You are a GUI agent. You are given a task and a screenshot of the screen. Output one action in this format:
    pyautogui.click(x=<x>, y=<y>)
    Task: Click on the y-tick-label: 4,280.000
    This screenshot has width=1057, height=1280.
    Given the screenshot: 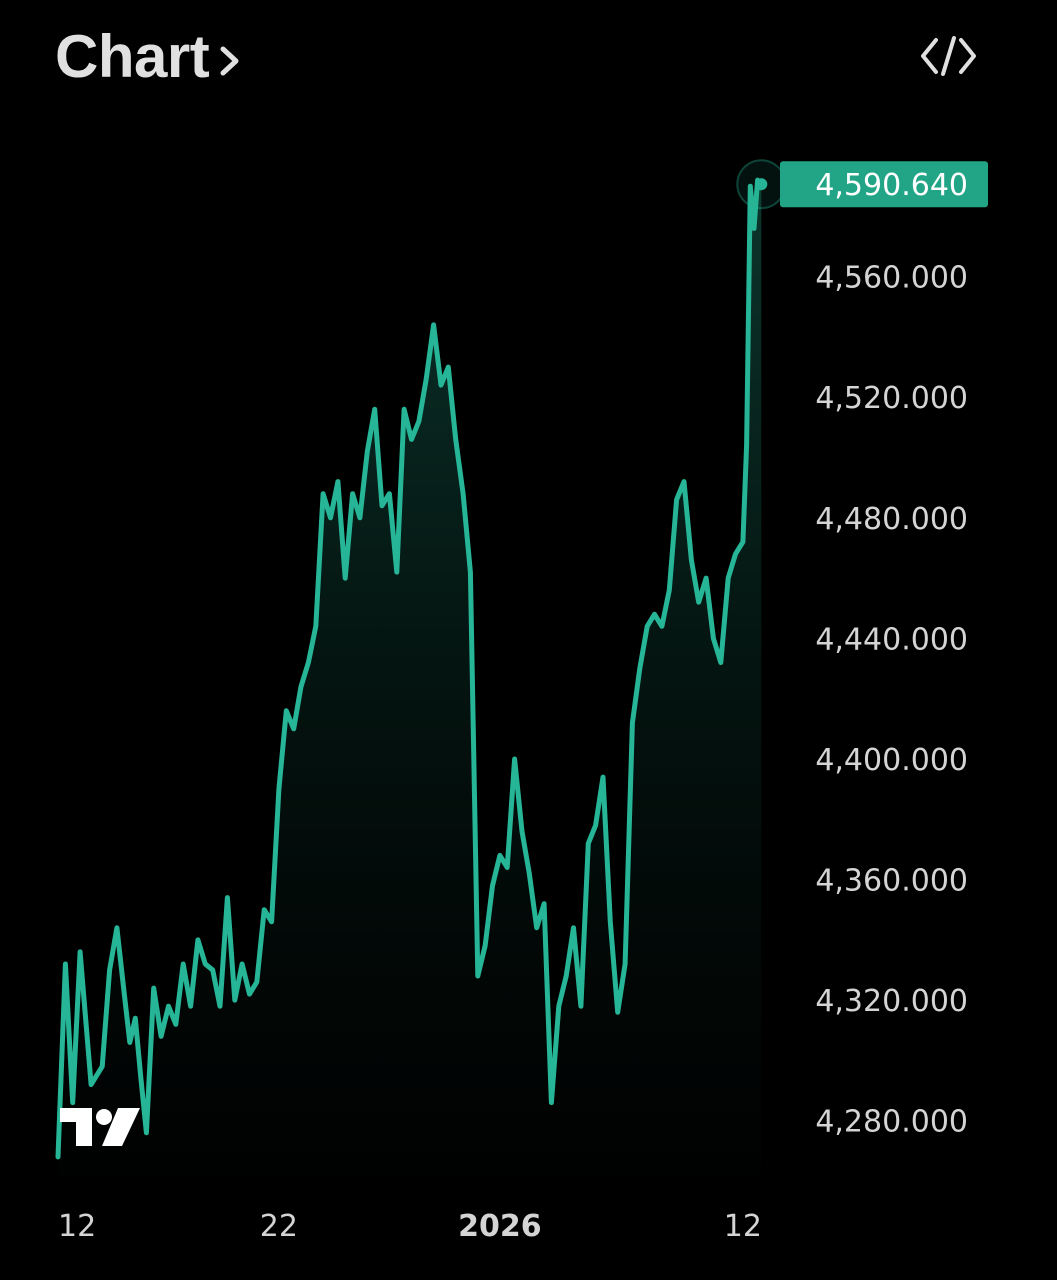 What is the action you would take?
    pyautogui.click(x=891, y=1122)
    